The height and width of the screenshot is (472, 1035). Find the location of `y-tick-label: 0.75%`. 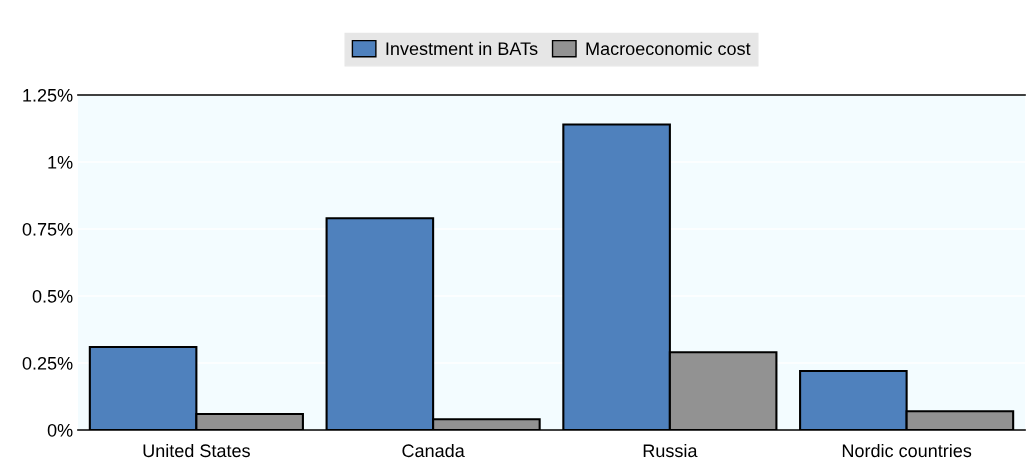

y-tick-label: 0.75% is located at coordinates (47, 229).